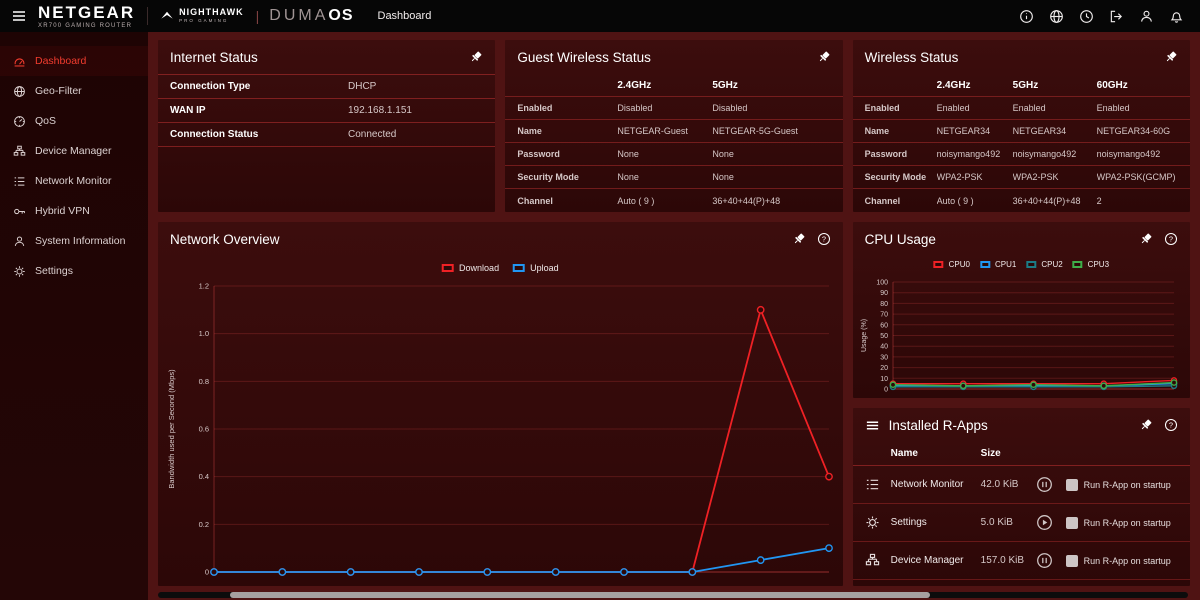  I want to click on sidebar-item-network-monitor: Network Monitor, so click(74, 181).